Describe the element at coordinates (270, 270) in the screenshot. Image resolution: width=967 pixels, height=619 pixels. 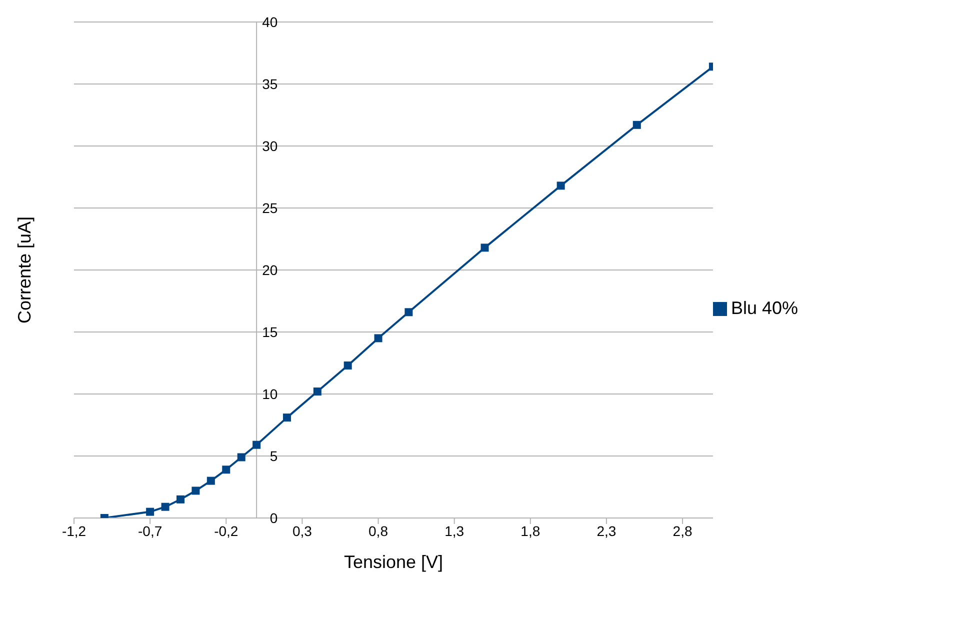
I see `y-tick-label: 20` at that location.